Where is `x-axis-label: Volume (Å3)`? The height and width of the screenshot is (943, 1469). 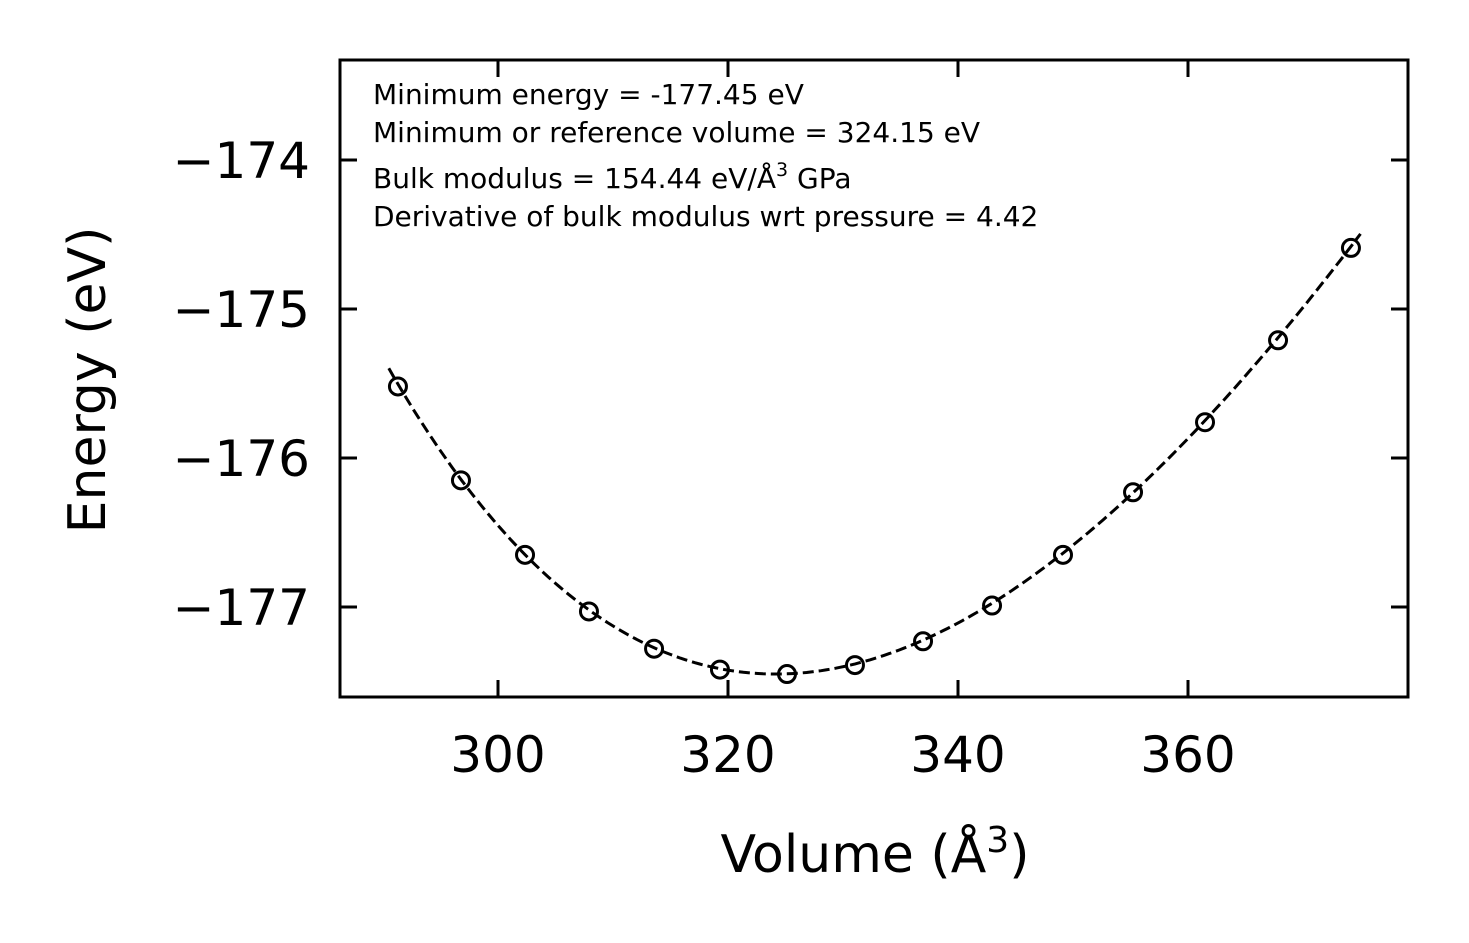
x-axis-label: Volume (Å3) is located at coordinates (875, 852).